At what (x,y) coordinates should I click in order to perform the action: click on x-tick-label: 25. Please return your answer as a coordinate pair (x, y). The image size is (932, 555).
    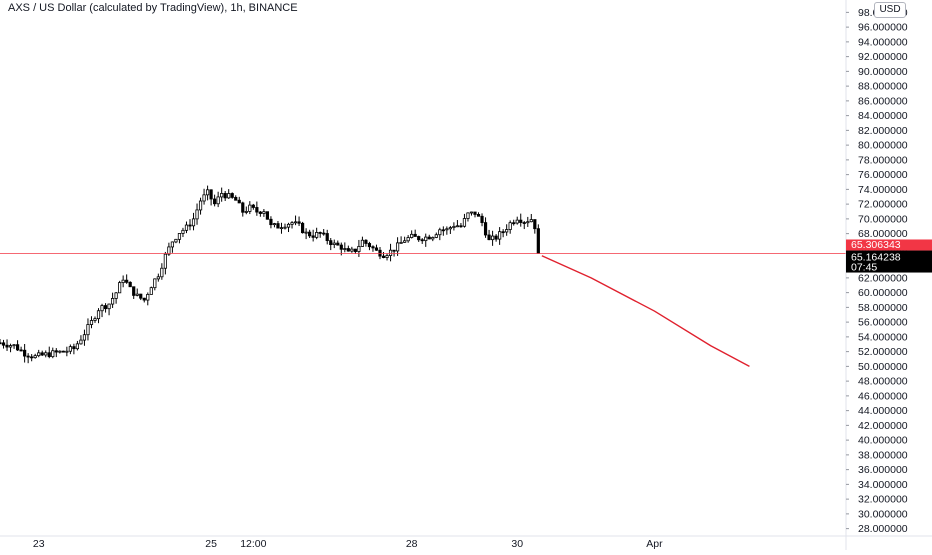
    Looking at the image, I should click on (211, 544).